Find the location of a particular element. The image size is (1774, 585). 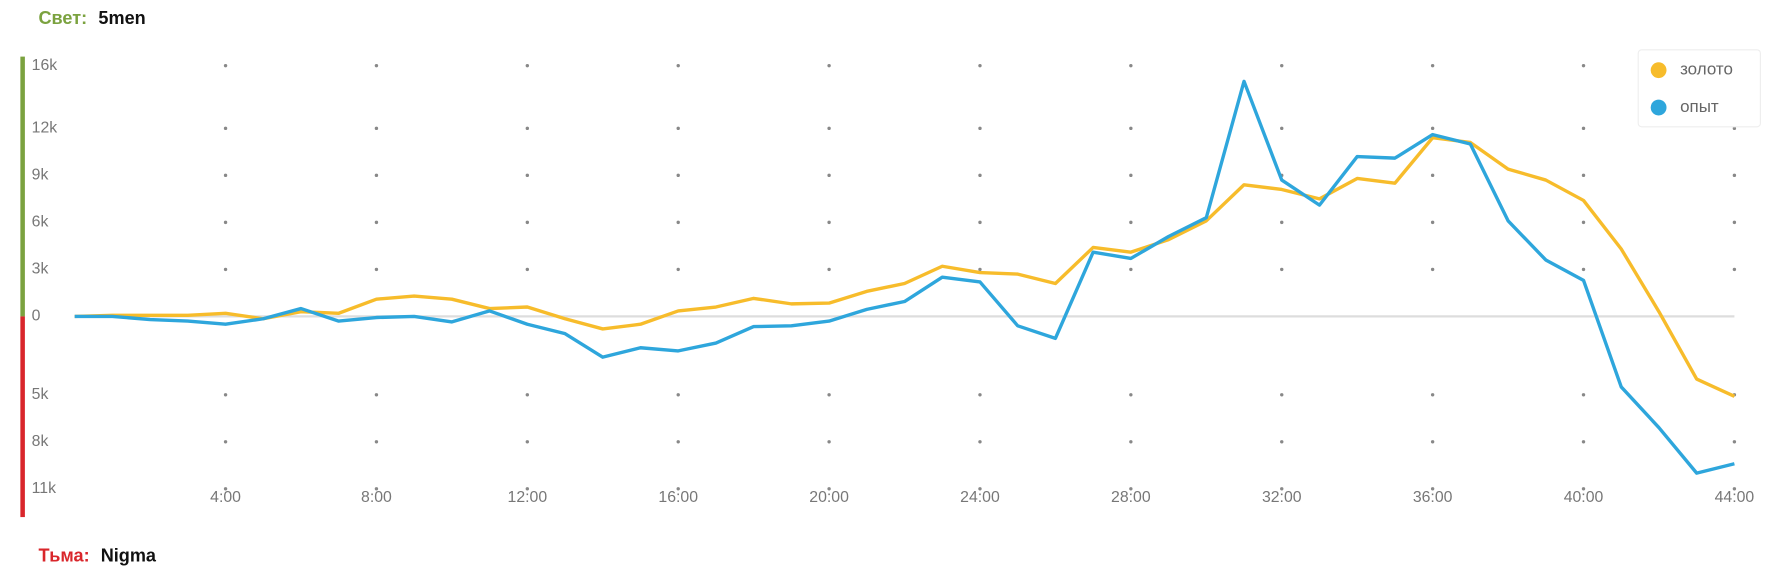

top-side-bar is located at coordinates (22, 186).